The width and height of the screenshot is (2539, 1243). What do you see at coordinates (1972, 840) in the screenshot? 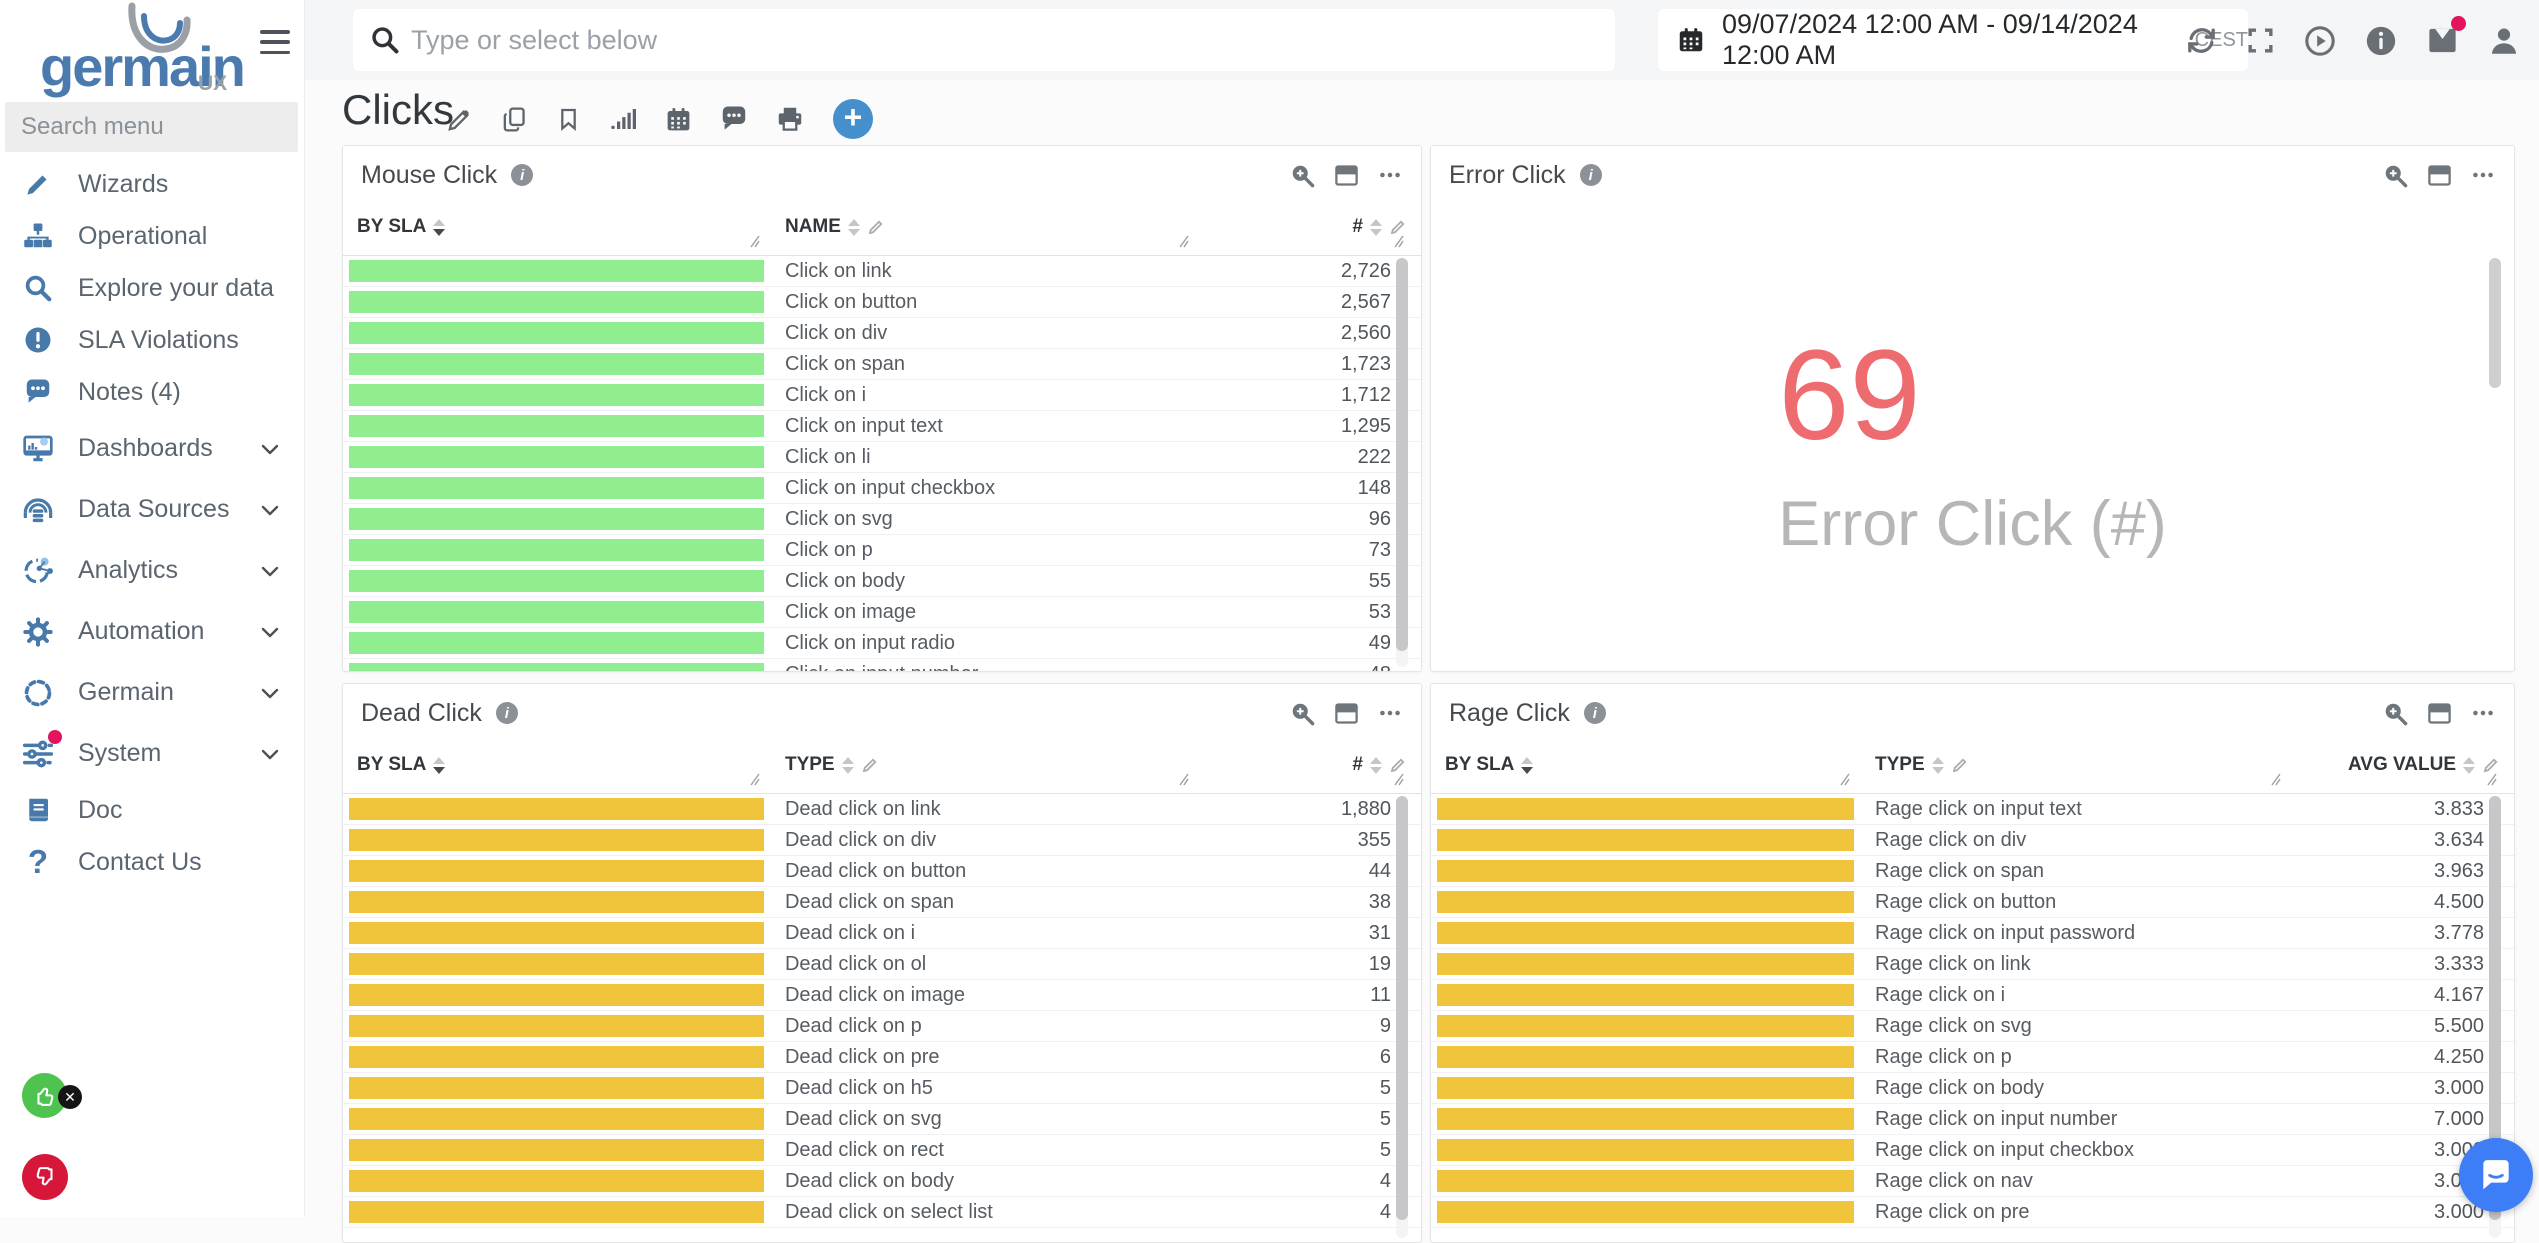
I see `table-row: Rage click on div 3.634` at bounding box center [1972, 840].